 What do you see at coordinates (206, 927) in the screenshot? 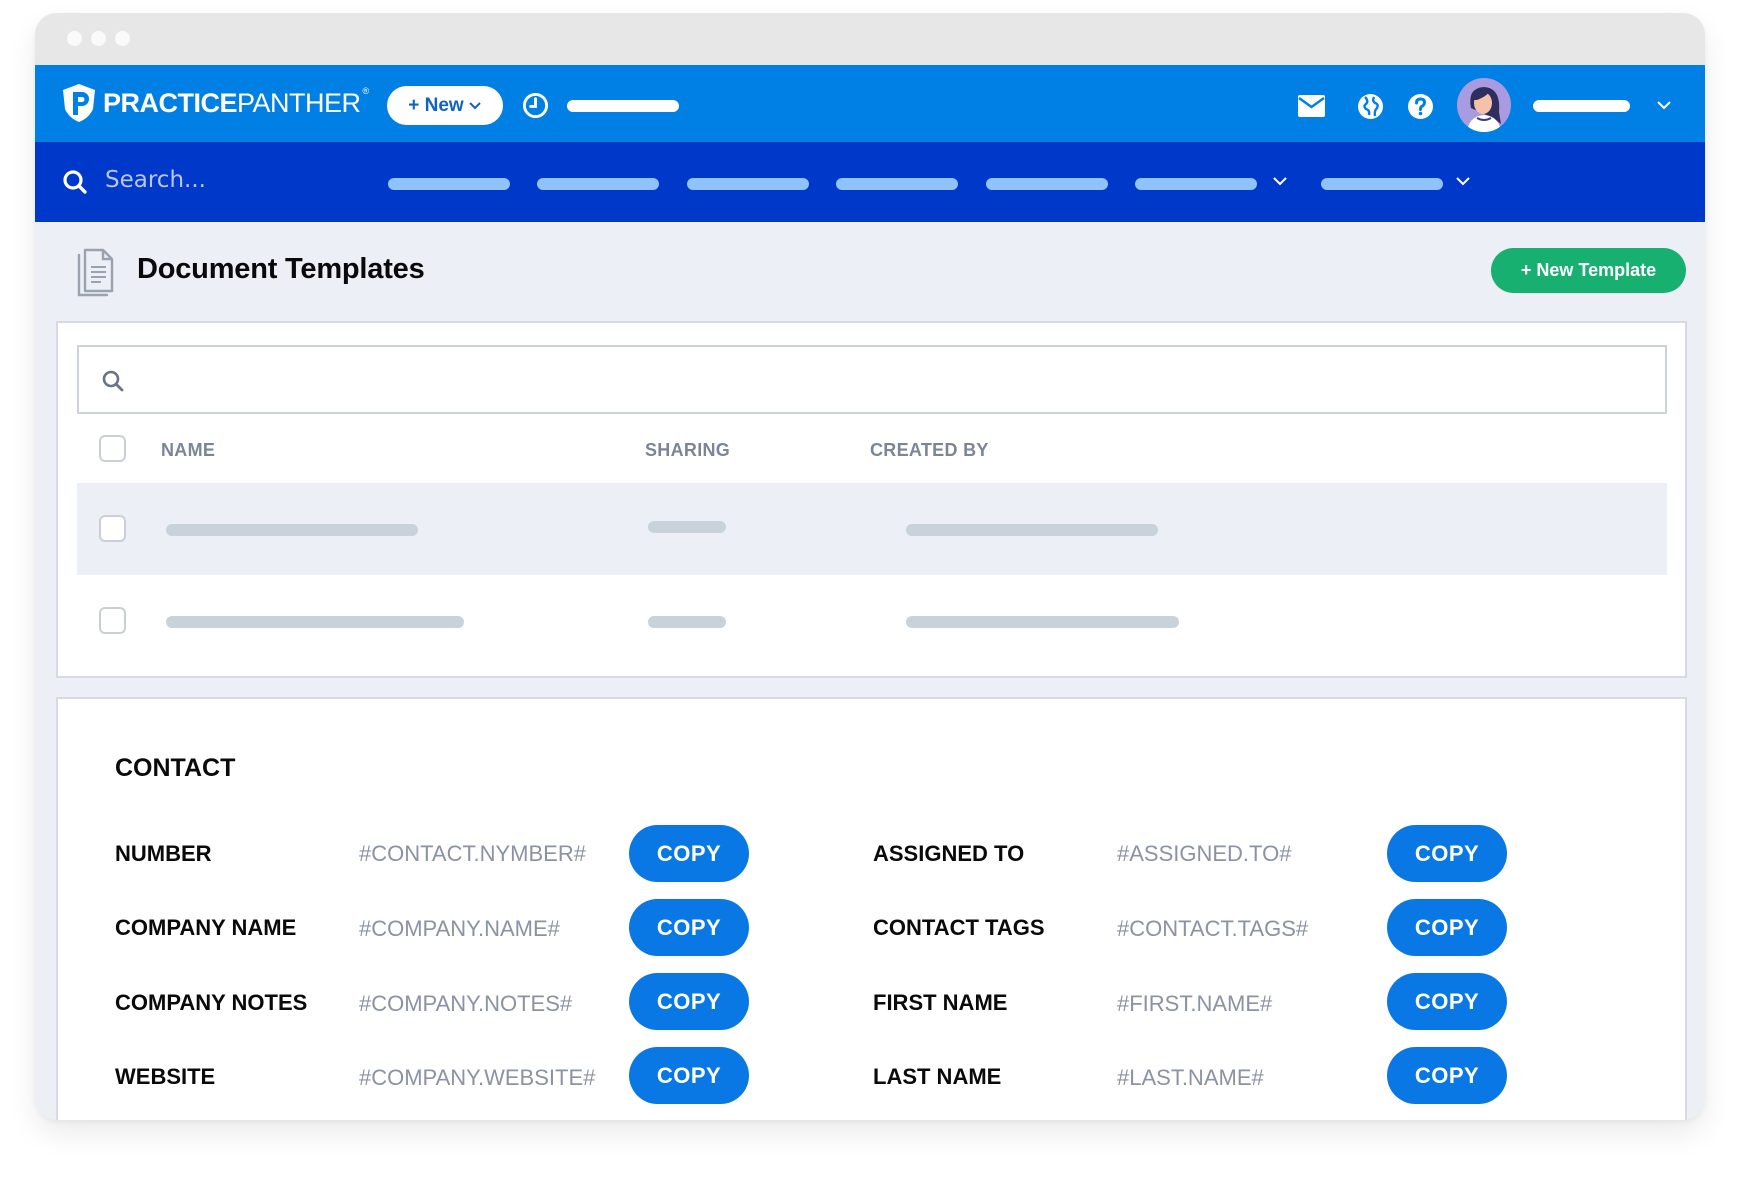
I see `field-label: COMPANY NAME` at bounding box center [206, 927].